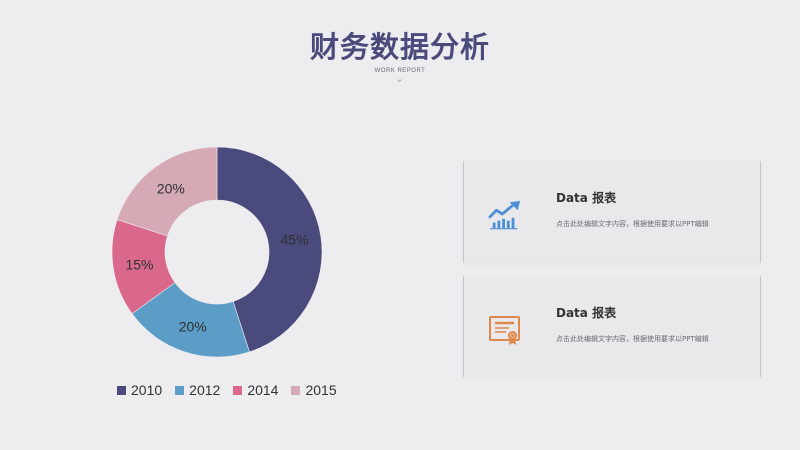 This screenshot has width=800, height=450. What do you see at coordinates (139, 264) in the screenshot?
I see `data-label-2014: 15%` at bounding box center [139, 264].